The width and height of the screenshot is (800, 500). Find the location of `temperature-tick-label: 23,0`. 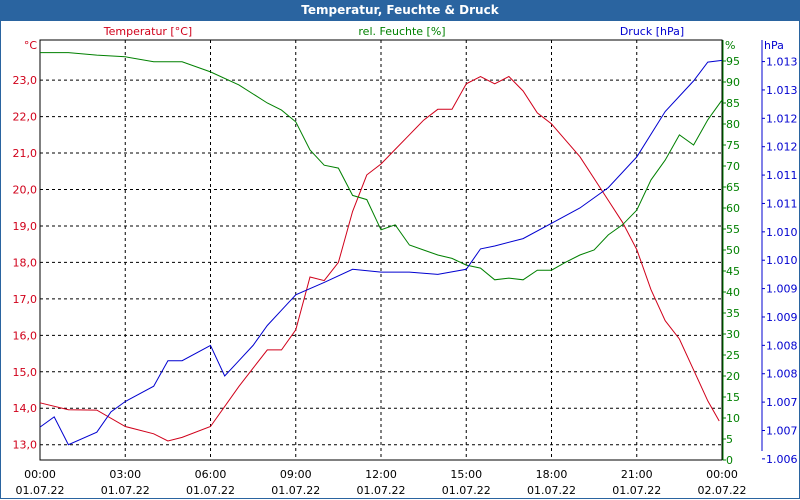

temperature-tick-label: 23,0 is located at coordinates (25, 80).